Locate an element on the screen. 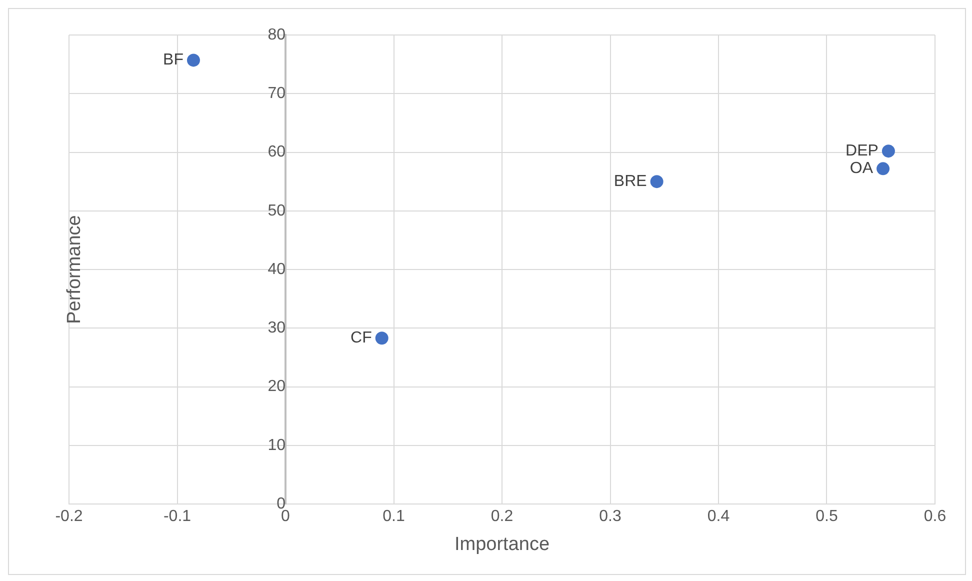 This screenshot has height=581, width=972. x-tick-label: -0.2 is located at coordinates (69, 517).